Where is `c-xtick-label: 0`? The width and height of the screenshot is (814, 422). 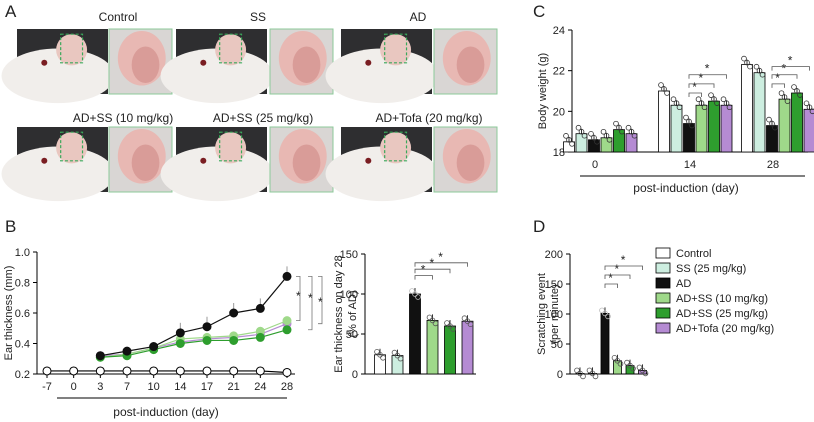 c-xtick-label: 0 is located at coordinates (595, 165).